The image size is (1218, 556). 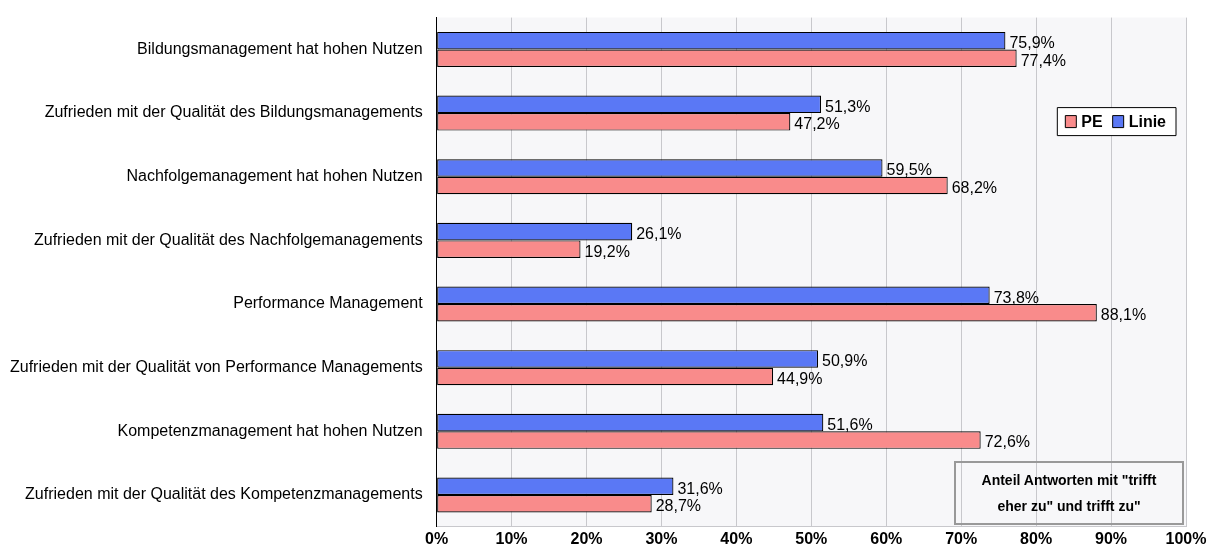 I want to click on x-tick-label: 20%, so click(x=586, y=538).